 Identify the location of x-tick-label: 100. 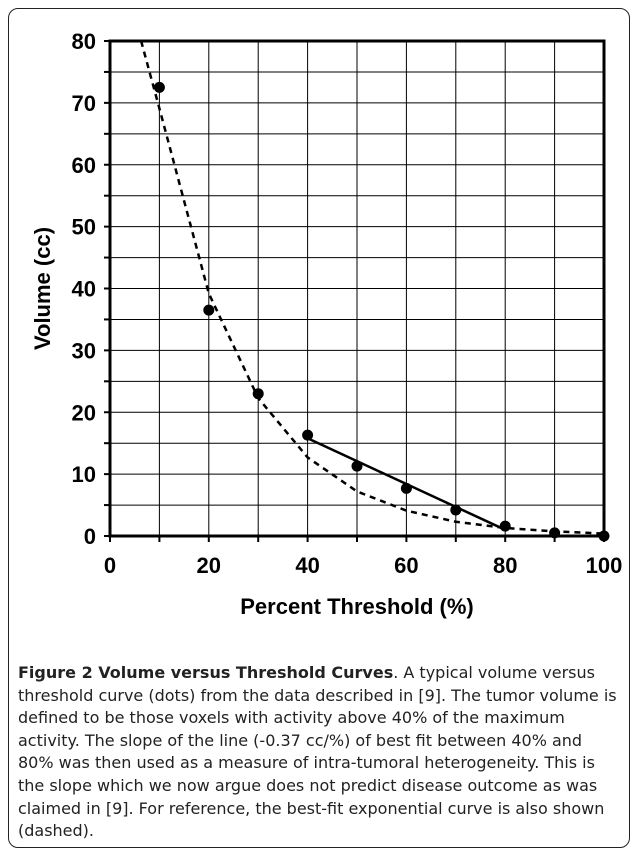
(604, 565).